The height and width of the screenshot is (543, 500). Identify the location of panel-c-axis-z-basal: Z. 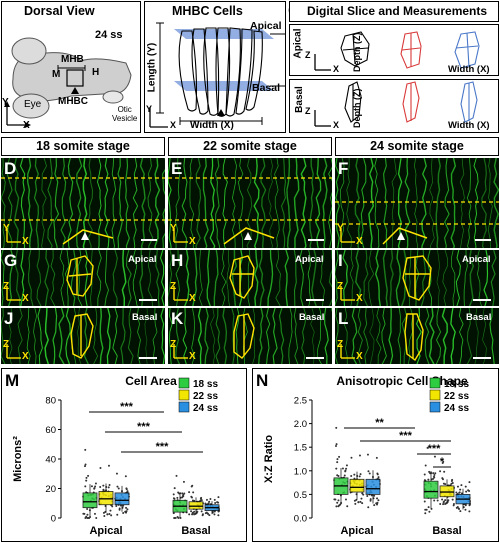
(308, 111).